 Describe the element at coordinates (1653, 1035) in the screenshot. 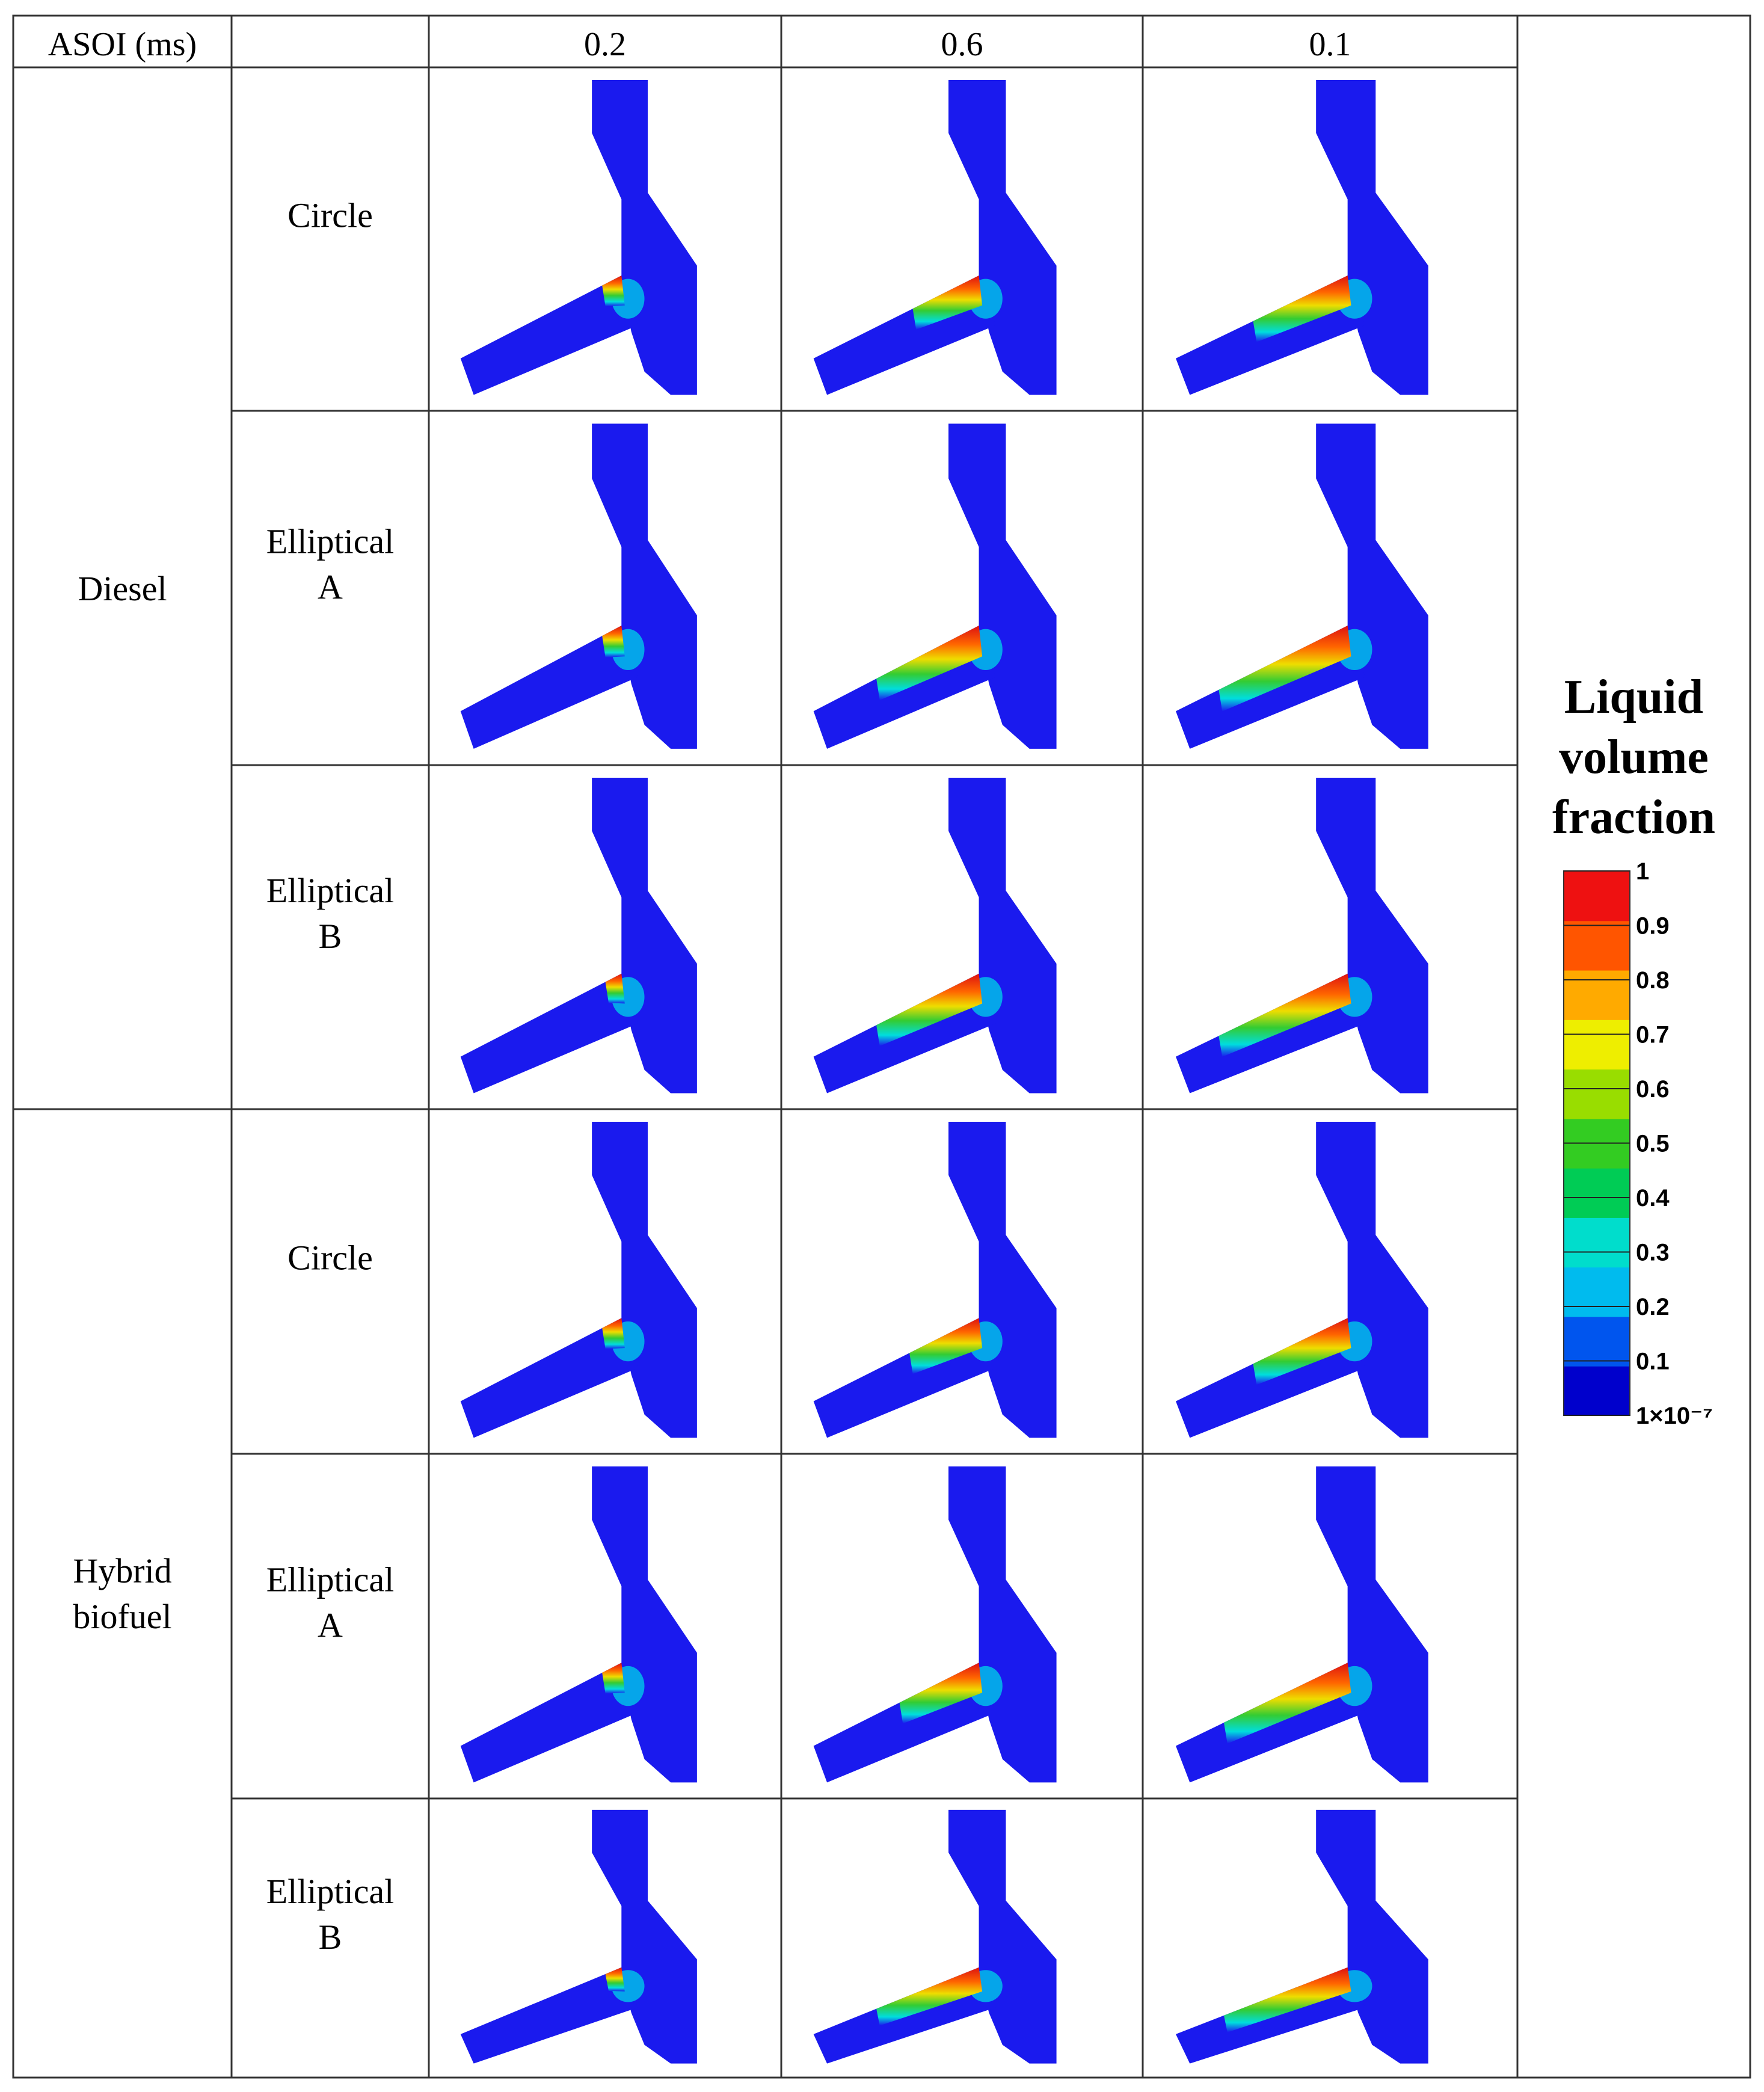

I see `colorbar-tick-label: 0.7` at that location.